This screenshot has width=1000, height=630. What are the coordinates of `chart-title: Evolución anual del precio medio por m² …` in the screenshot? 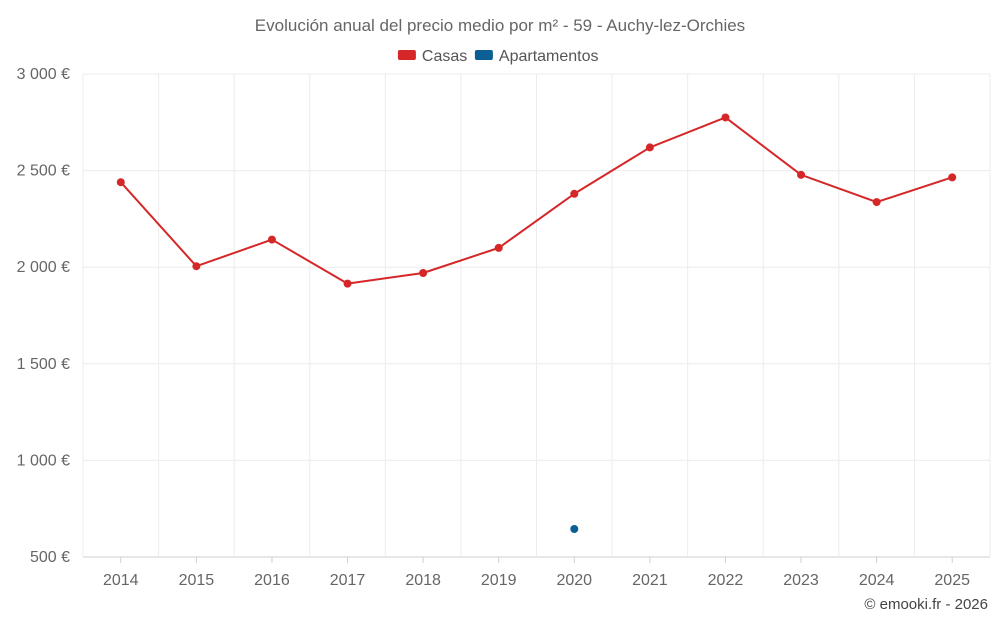 It's located at (500, 25).